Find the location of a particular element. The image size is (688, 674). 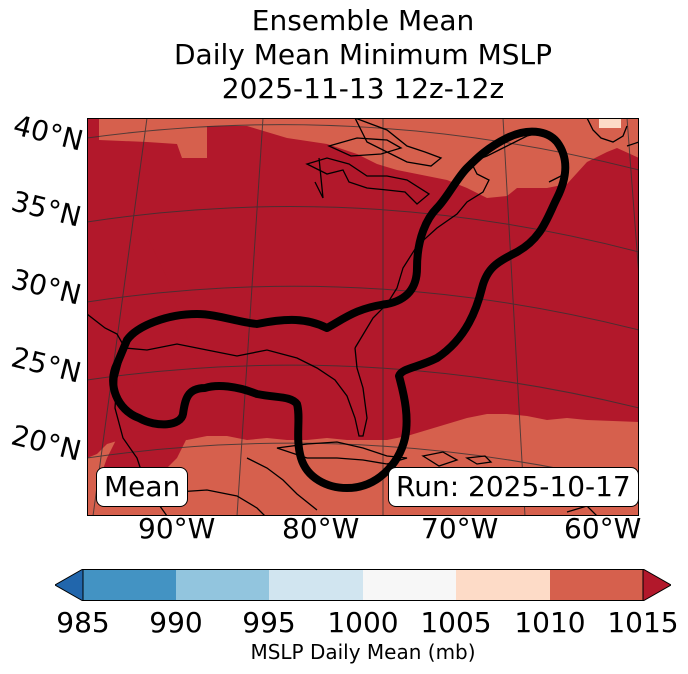

chart-title-line3: 2025-11-13 12z-12z is located at coordinates (363, 88).